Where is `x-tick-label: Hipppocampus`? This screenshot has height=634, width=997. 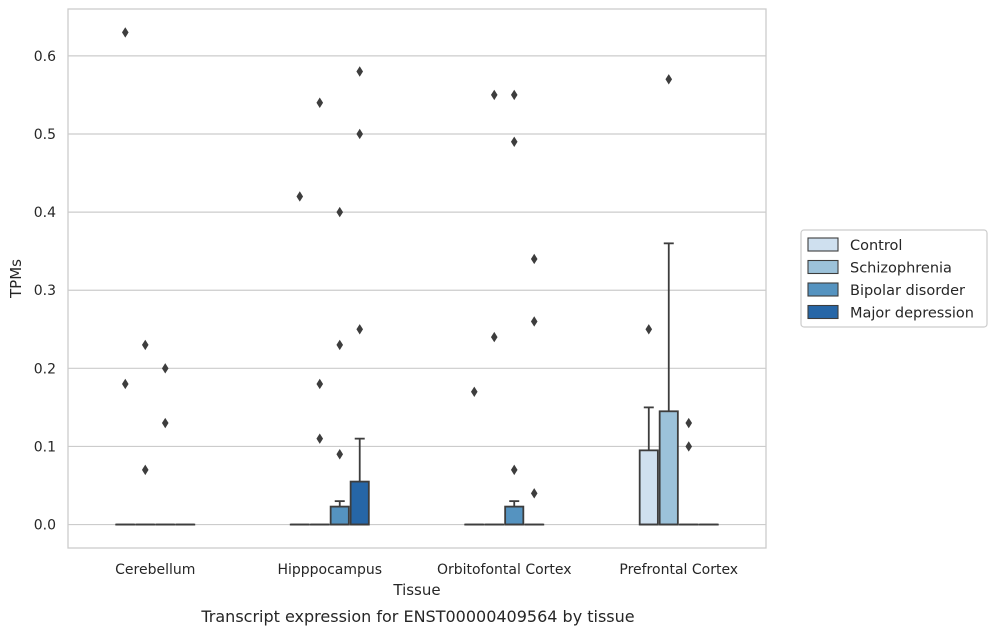
x-tick-label: Hipppocampus is located at coordinates (329, 570).